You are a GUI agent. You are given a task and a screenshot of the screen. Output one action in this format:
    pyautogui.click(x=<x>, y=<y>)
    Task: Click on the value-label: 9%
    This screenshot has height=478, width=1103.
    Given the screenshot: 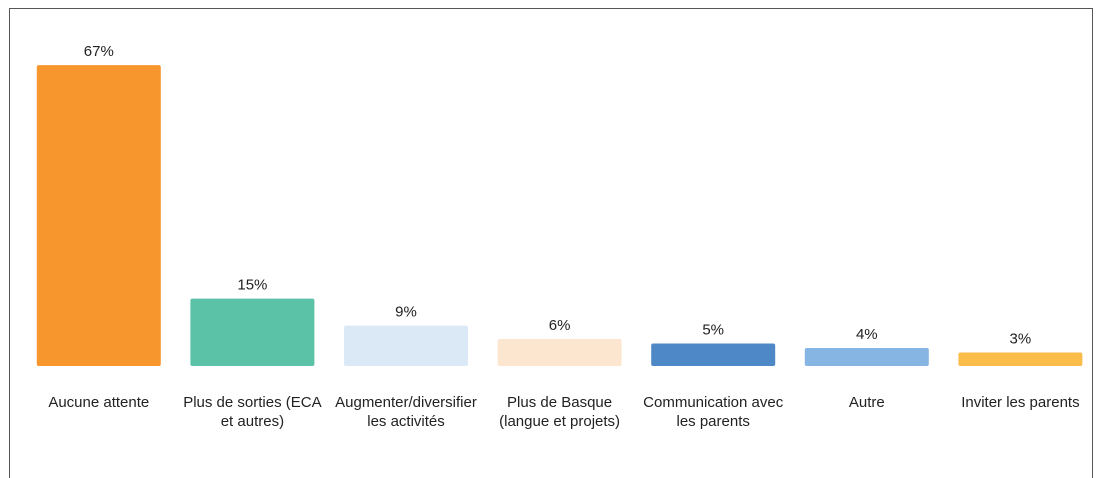 What is the action you would take?
    pyautogui.click(x=406, y=312)
    